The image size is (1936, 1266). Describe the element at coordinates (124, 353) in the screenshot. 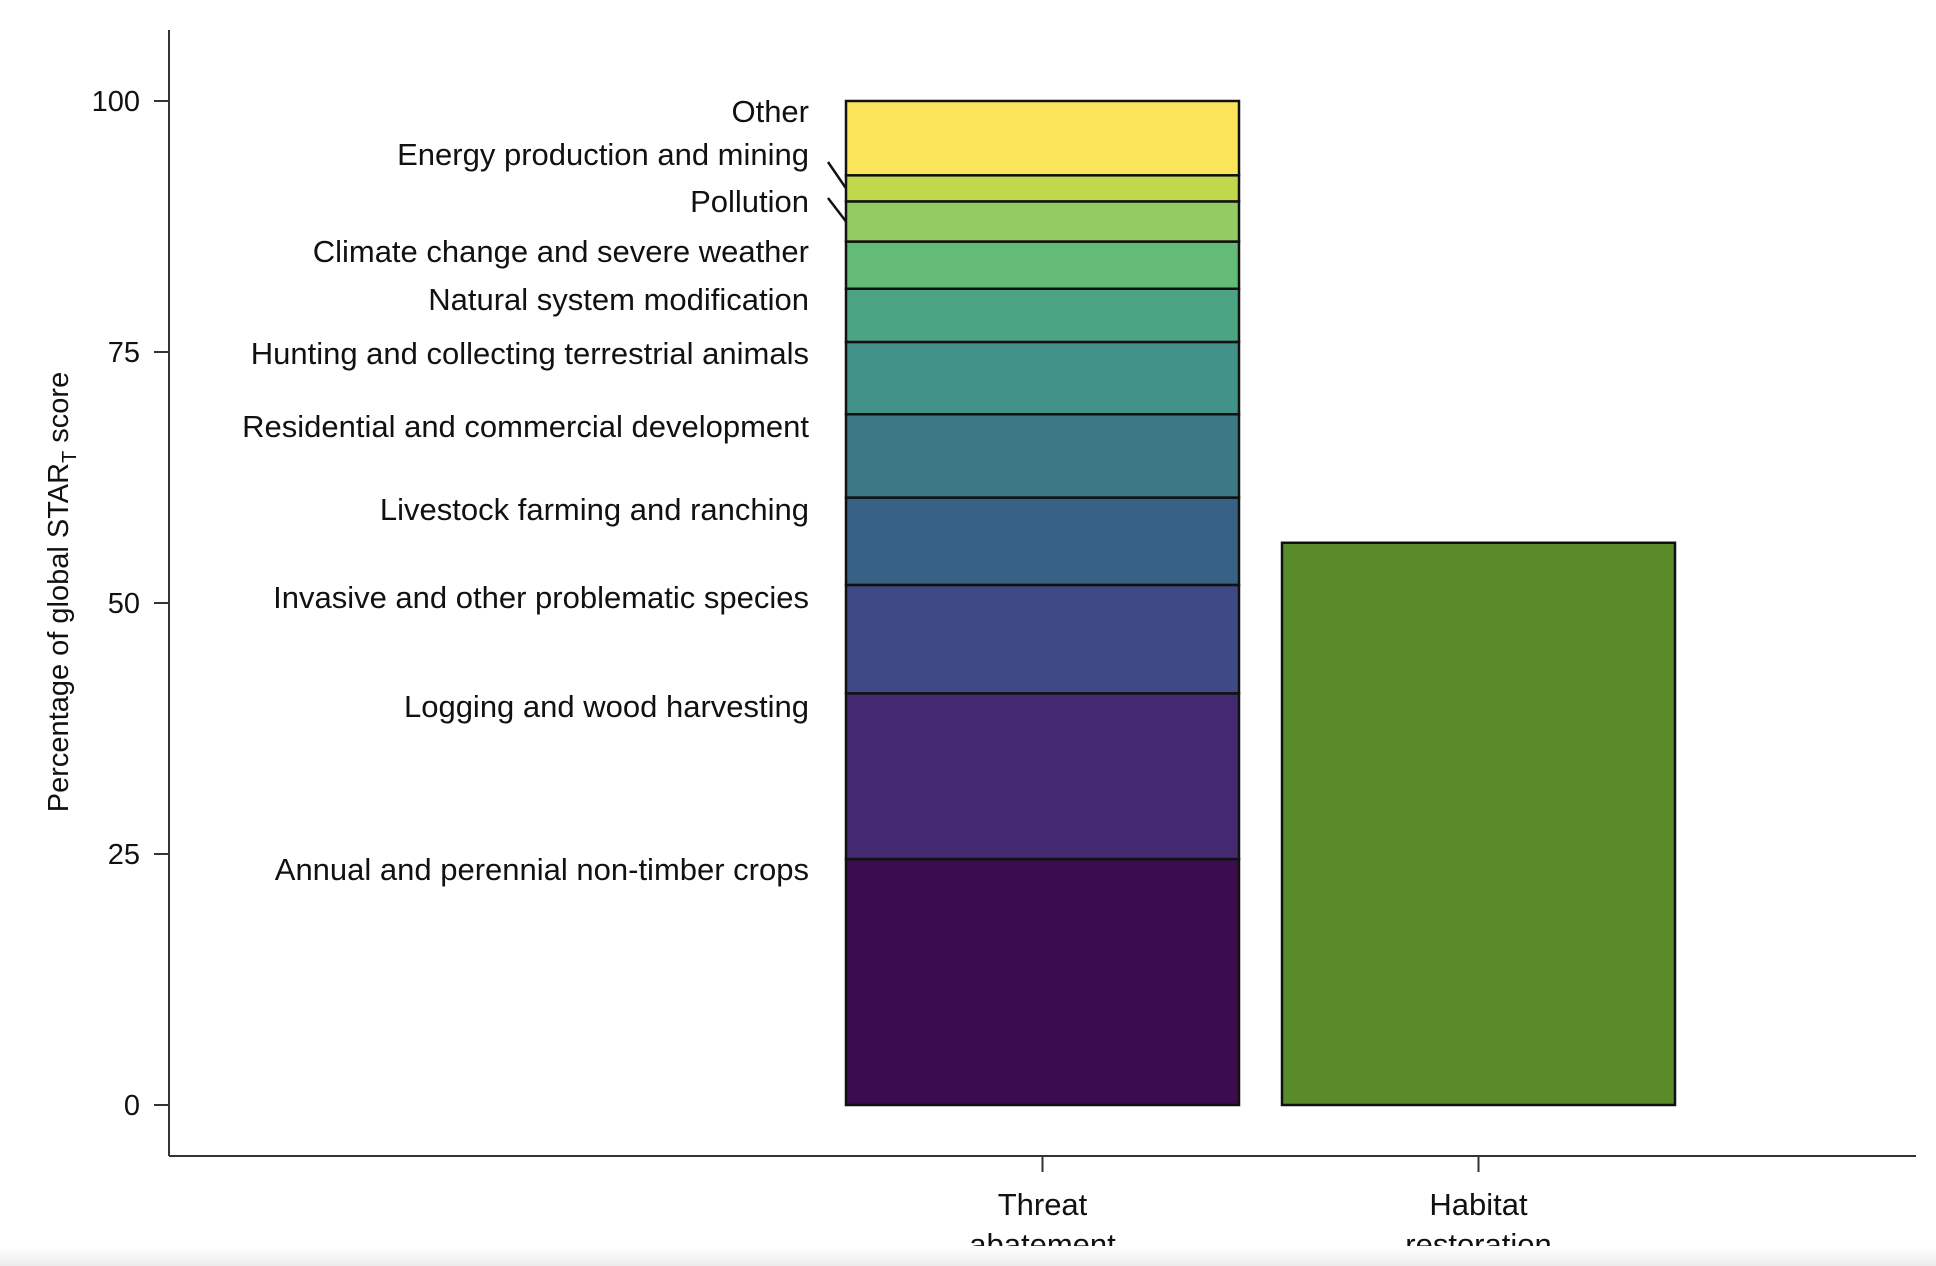

I see `y-tick-label: 75` at that location.